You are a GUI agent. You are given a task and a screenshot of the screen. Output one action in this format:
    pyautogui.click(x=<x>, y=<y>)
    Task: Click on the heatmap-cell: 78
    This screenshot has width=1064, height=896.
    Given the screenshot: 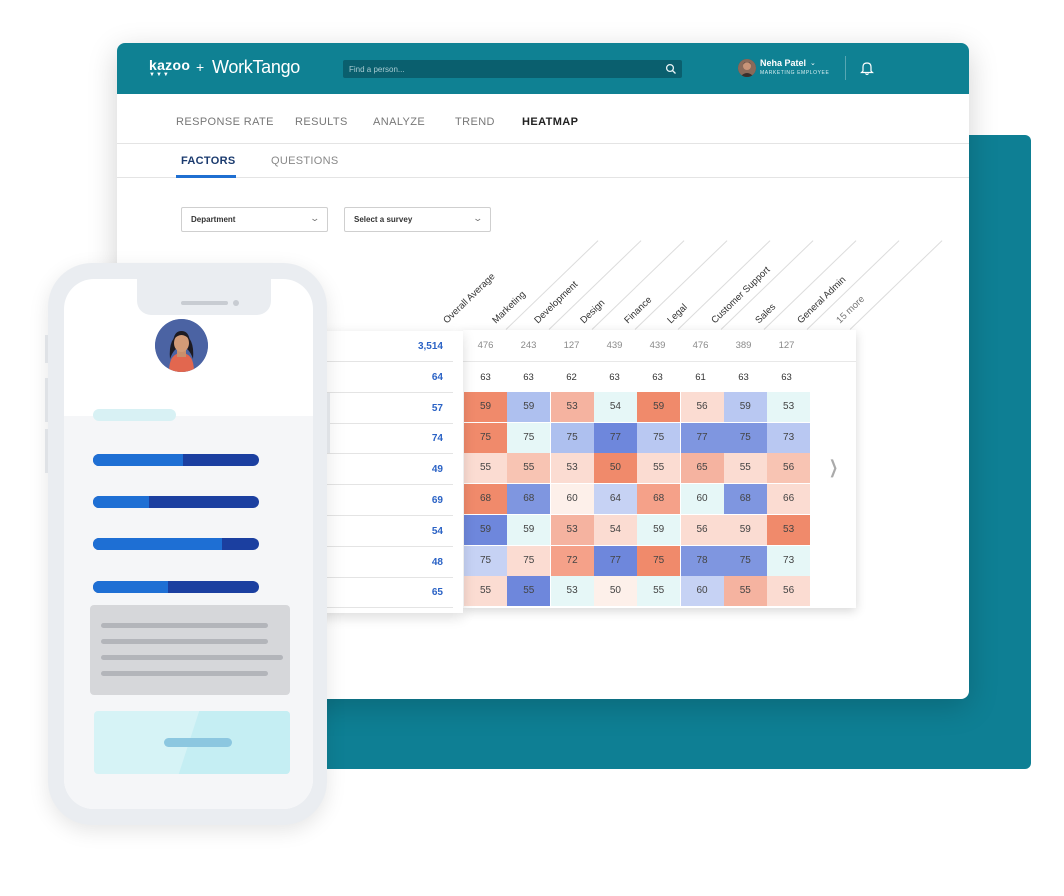 What is the action you would take?
    pyautogui.click(x=702, y=560)
    